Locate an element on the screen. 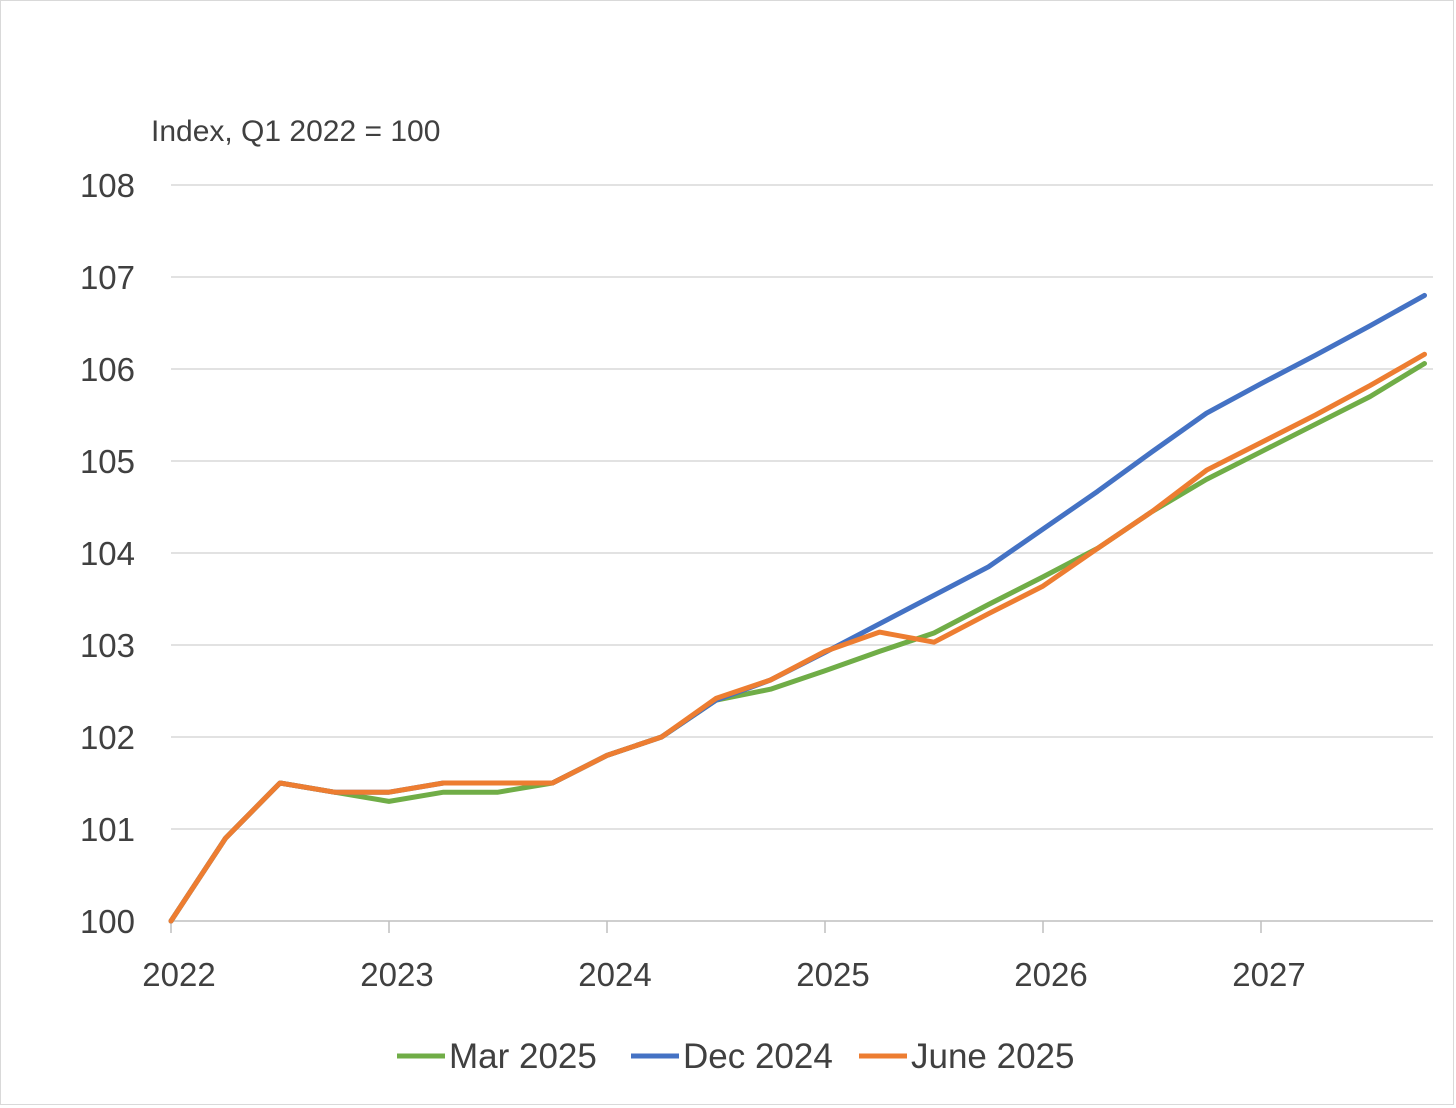  x-tick-2026: 2026 is located at coordinates (1050, 974).